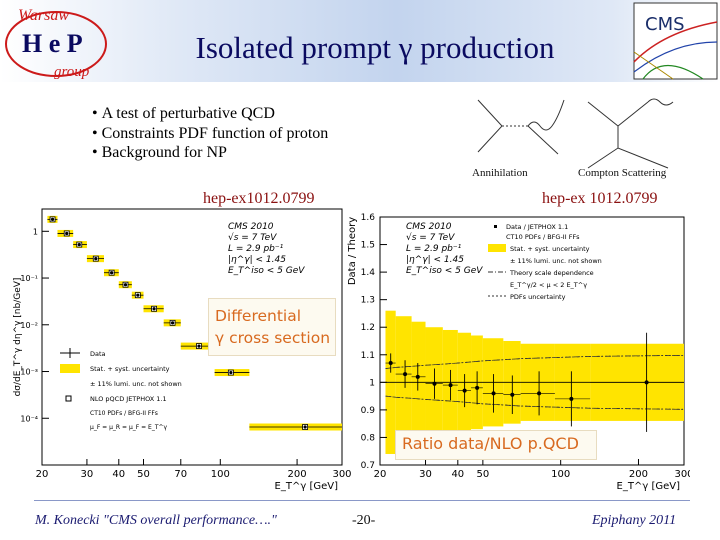  I want to click on y-tick-label: 1.1, so click(368, 356).